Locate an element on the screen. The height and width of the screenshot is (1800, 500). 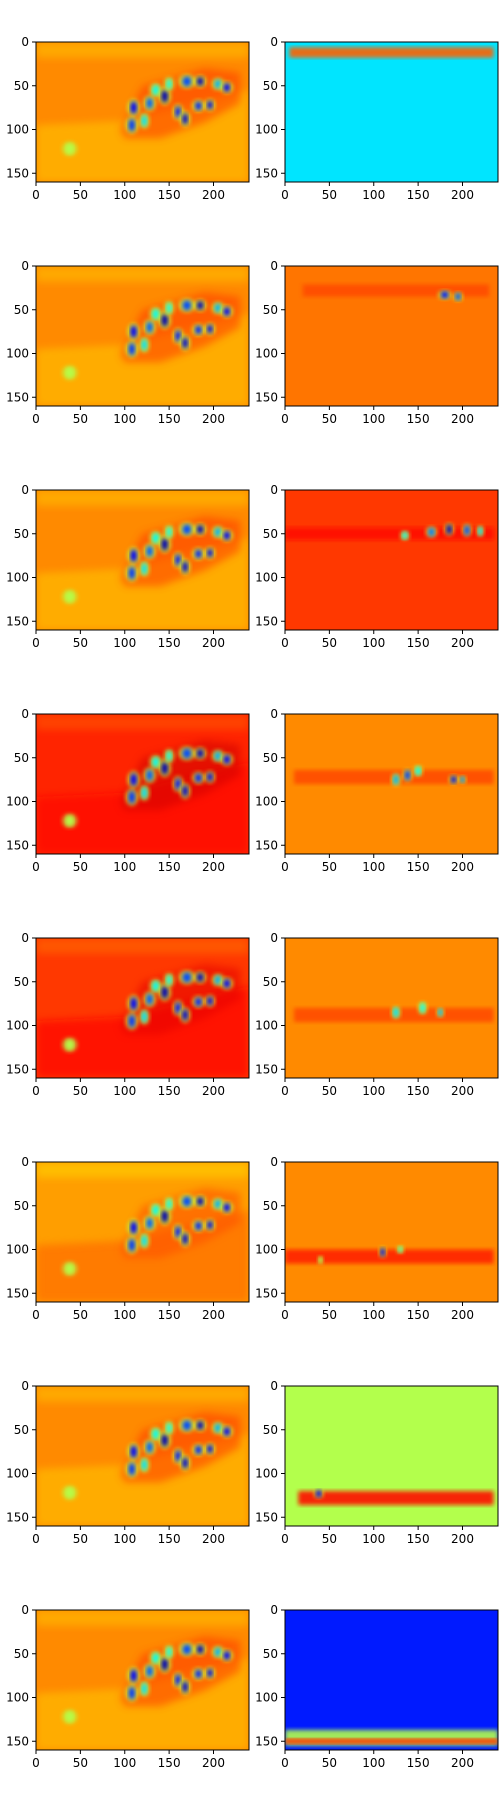
heatmap-background is located at coordinates (391, 1232).